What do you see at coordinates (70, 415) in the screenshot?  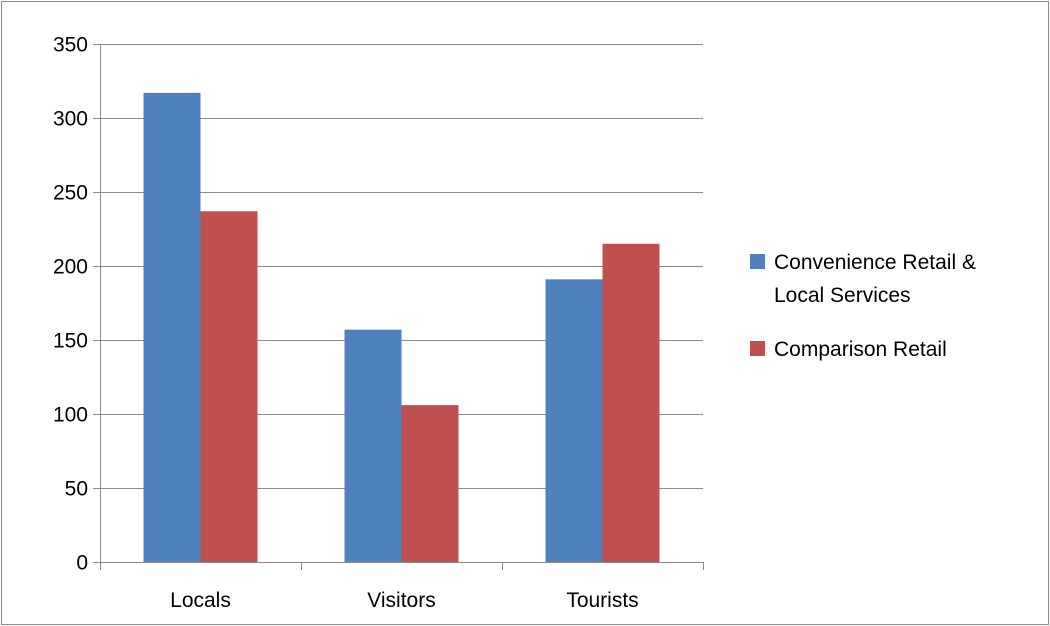 I see `y-tick-label: 100` at bounding box center [70, 415].